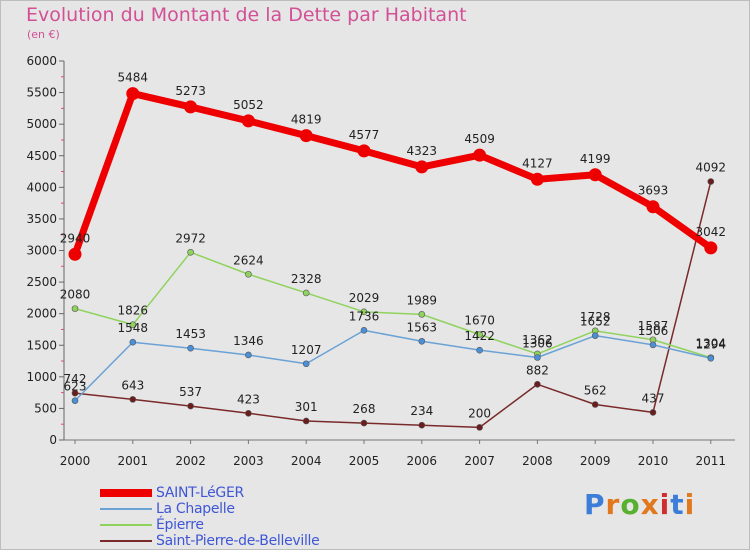 Image resolution: width=750 pixels, height=550 pixels. I want to click on data-label: 562, so click(595, 391).